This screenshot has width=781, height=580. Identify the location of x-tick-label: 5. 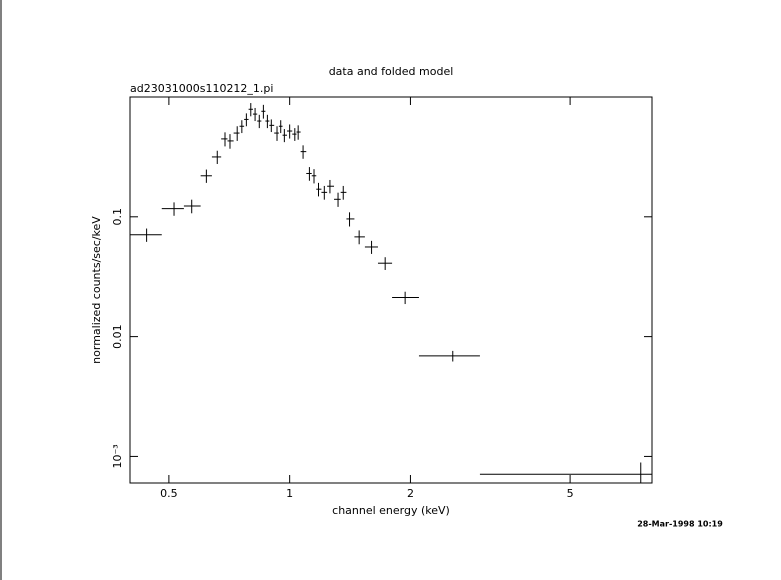
(570, 493).